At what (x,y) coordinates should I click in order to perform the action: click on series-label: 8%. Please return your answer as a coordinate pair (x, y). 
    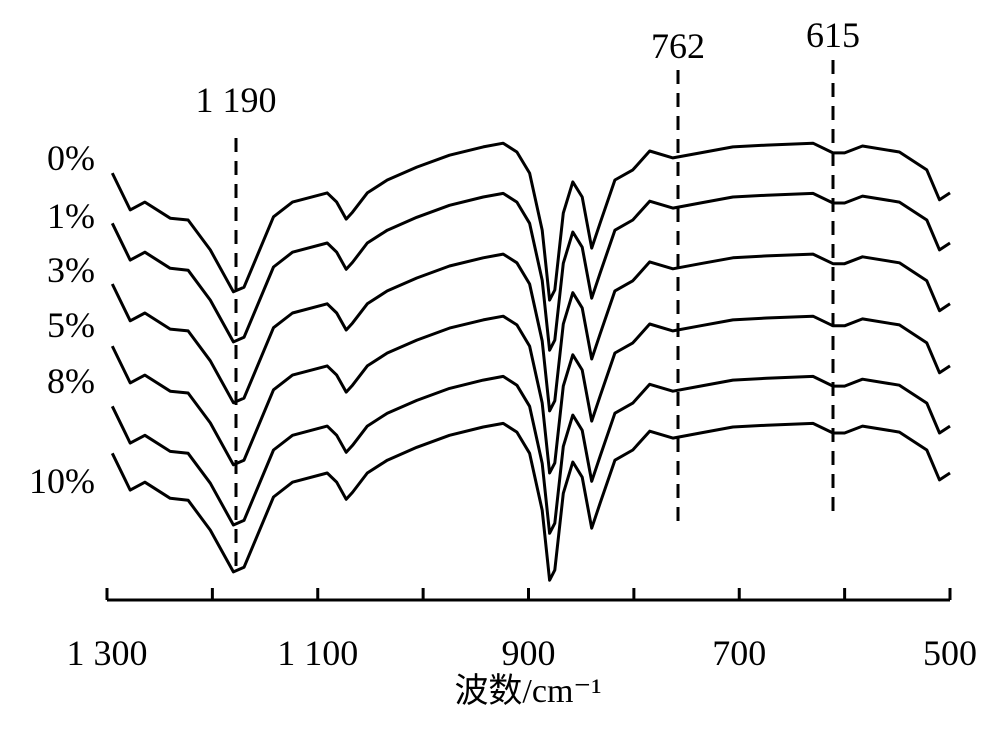
    Looking at the image, I should click on (71, 381).